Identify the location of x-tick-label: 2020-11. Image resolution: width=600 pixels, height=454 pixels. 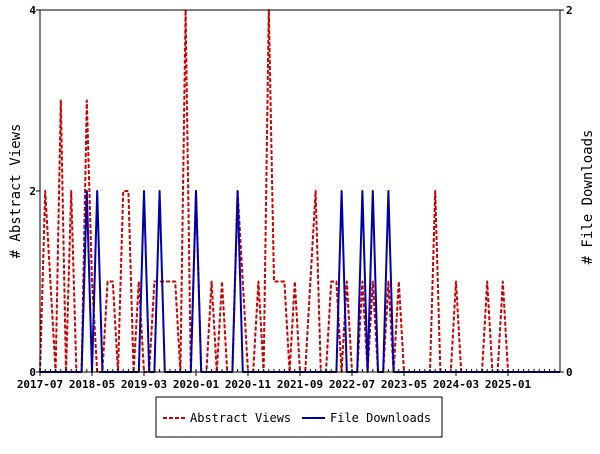
(248, 384).